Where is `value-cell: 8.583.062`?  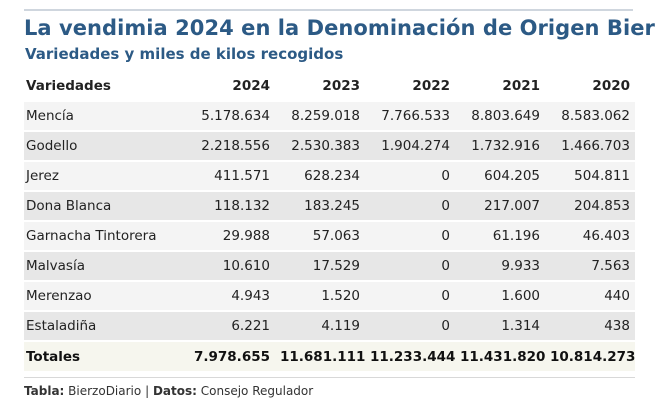
value-cell: 8.583.062 is located at coordinates (595, 116).